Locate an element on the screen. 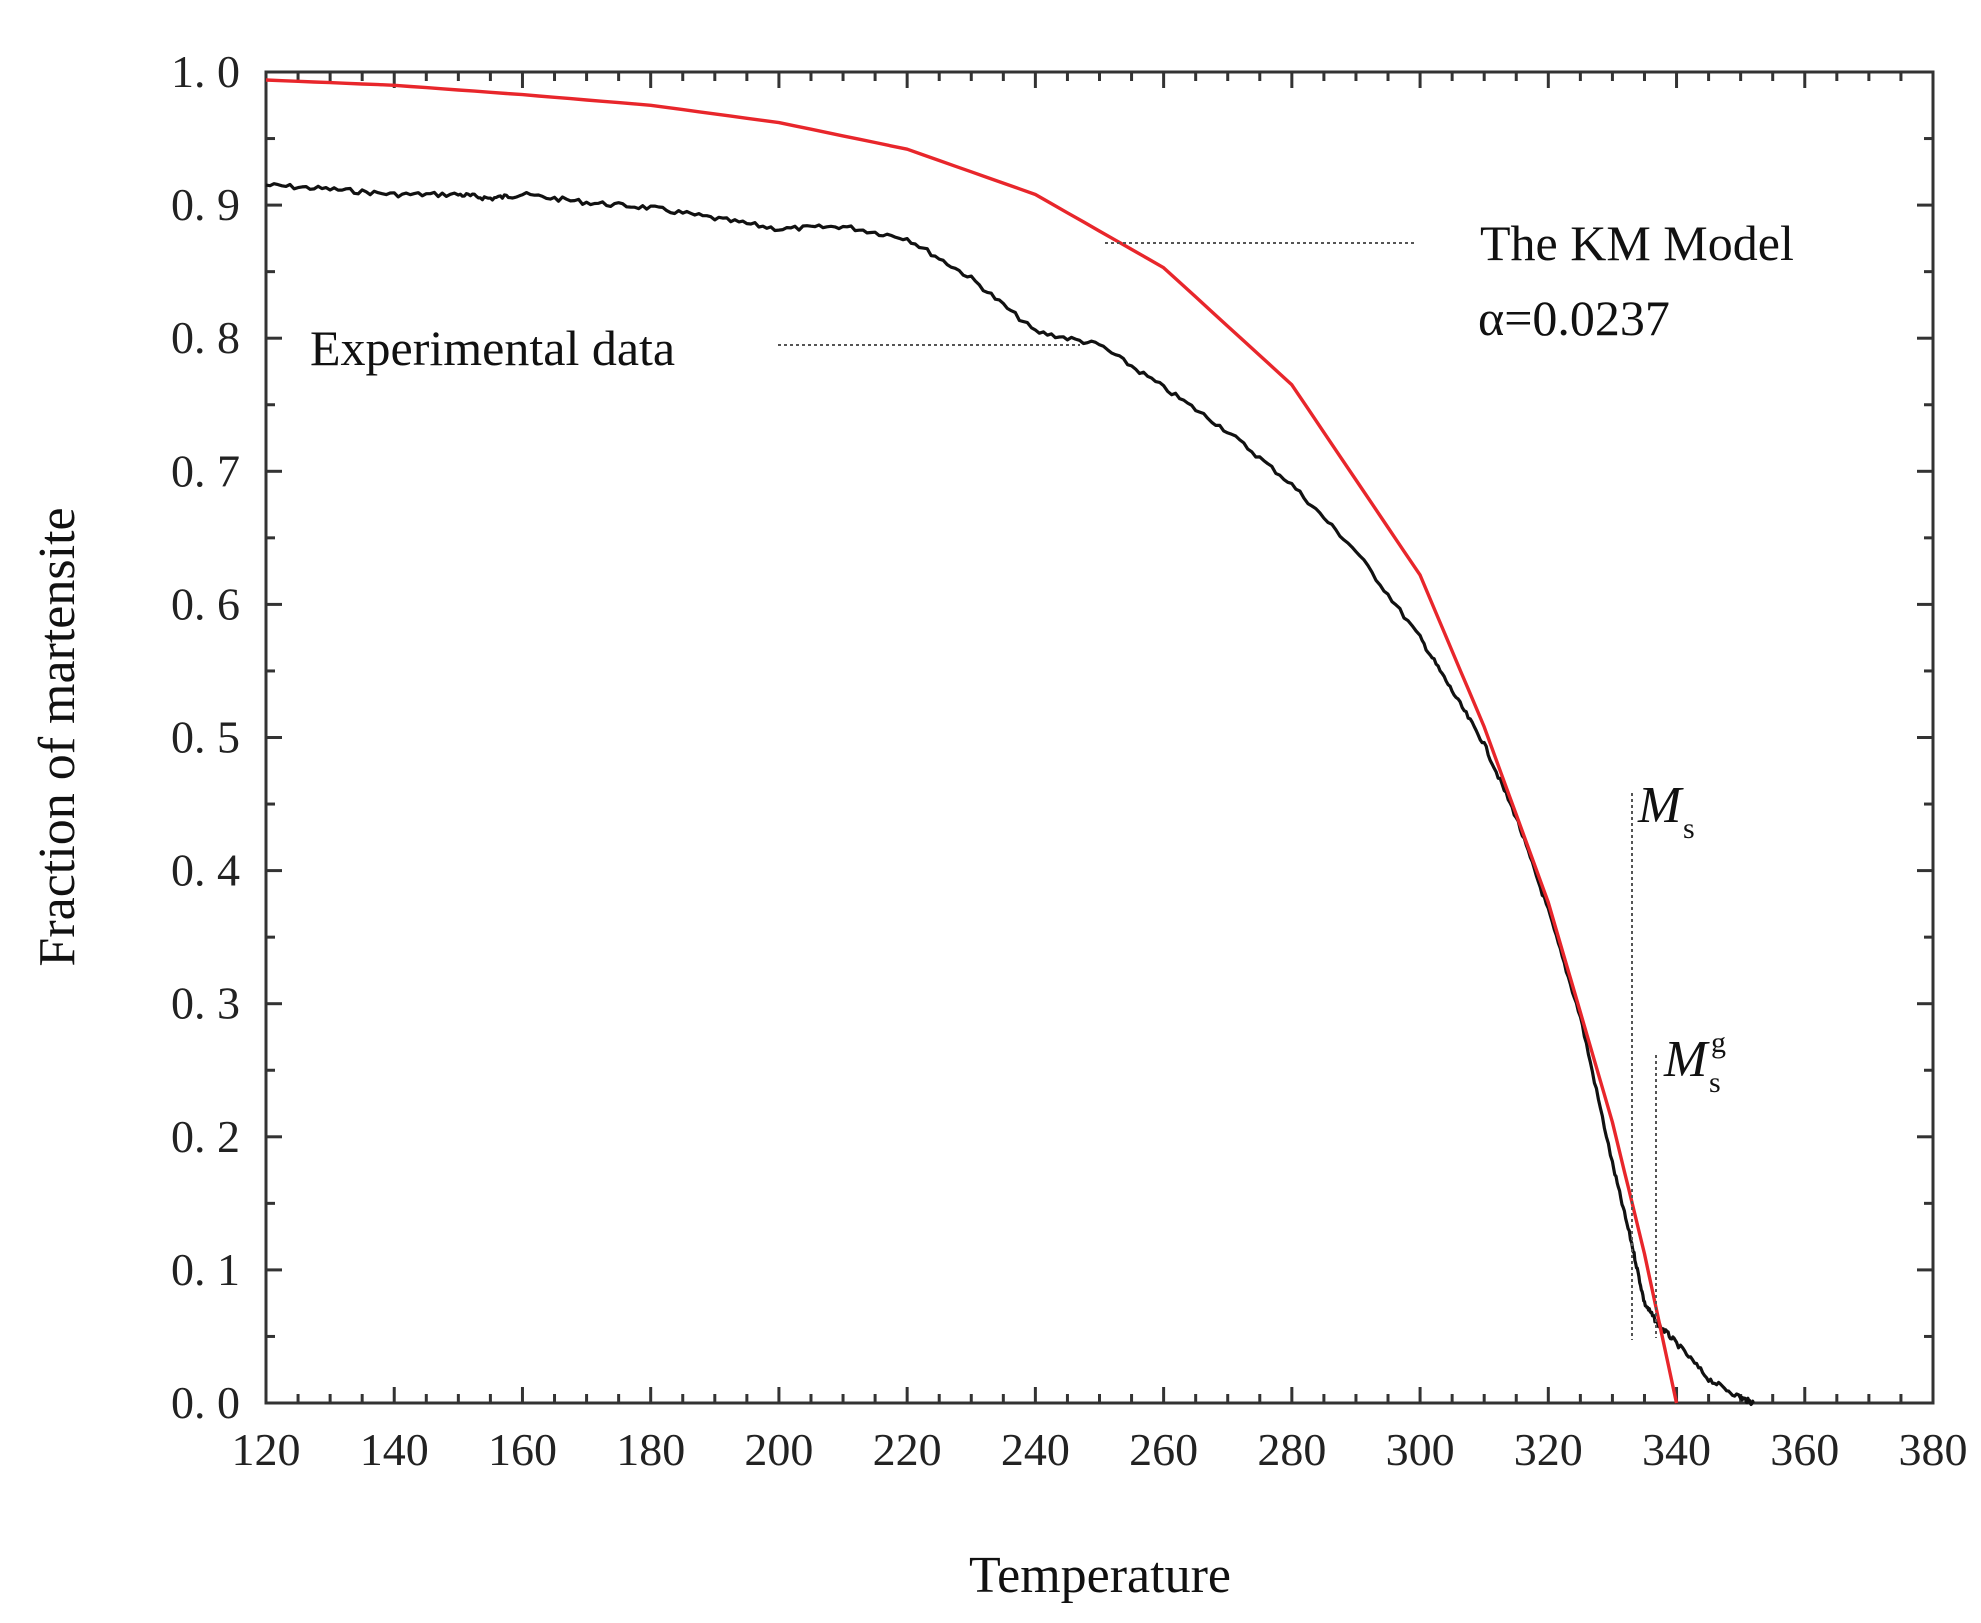 The image size is (1981, 1623). x-axis-title: Temperature is located at coordinates (1100, 1575).